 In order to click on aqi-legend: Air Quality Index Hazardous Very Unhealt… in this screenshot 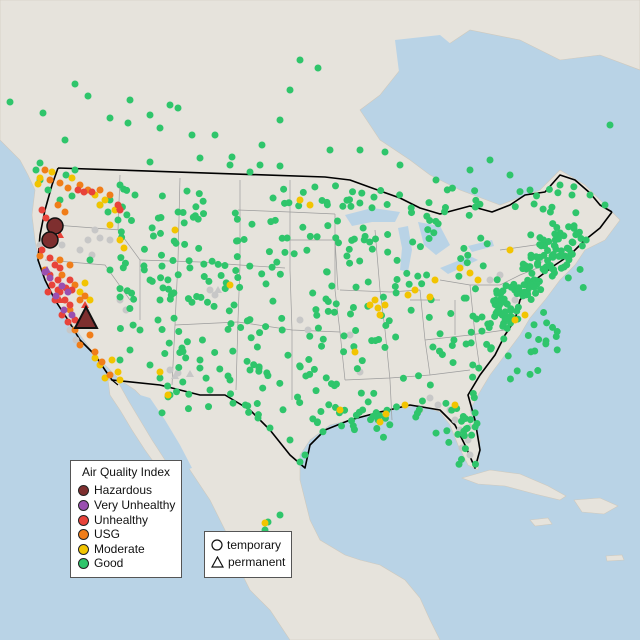, I will do `click(126, 519)`.